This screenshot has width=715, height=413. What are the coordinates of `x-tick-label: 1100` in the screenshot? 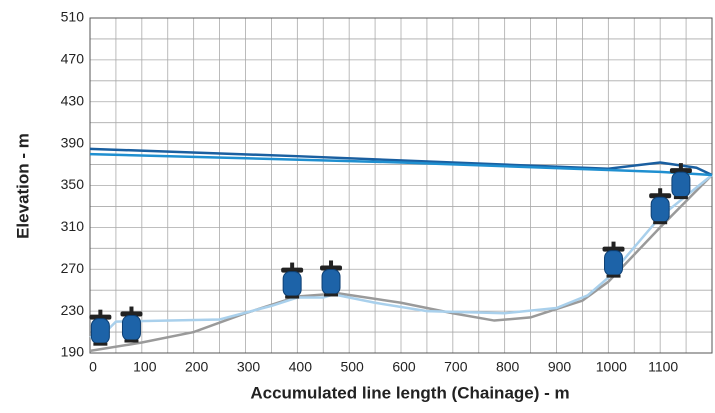 It's located at (663, 367).